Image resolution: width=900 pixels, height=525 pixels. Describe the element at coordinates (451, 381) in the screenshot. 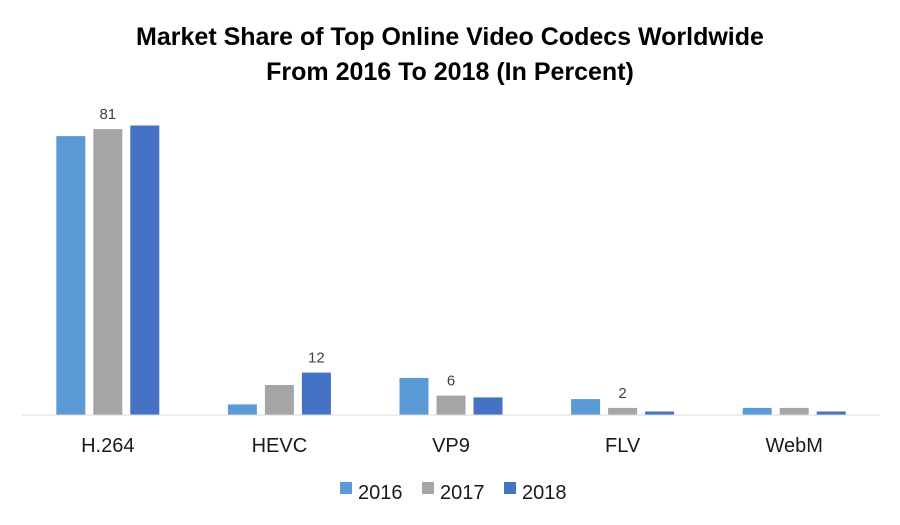

I see `data-label-vp9-2017: 6` at that location.